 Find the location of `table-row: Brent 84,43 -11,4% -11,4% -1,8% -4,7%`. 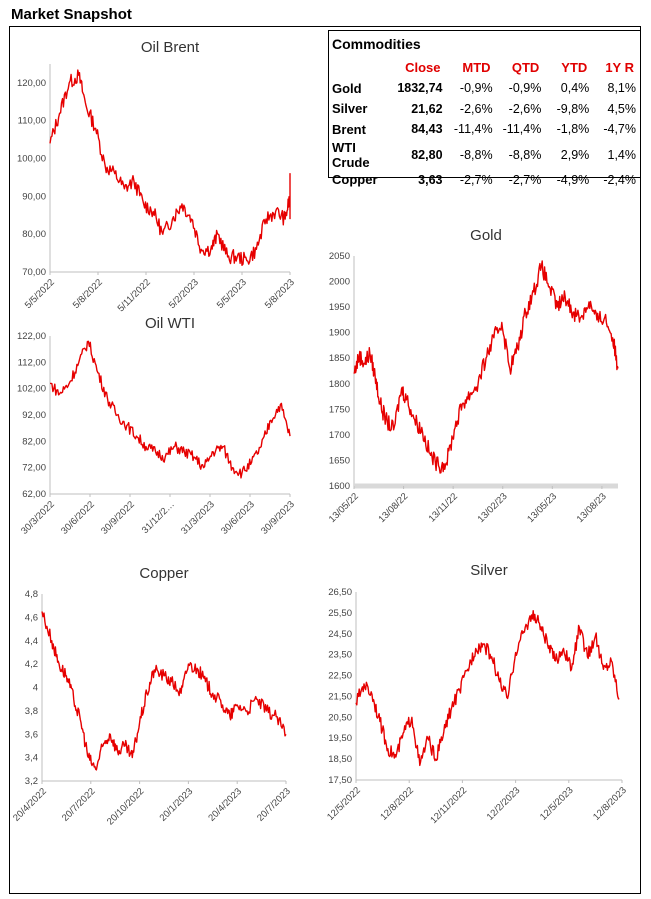

table-row: Brent 84,43 -11,4% -11,4% -1,8% -4,7% is located at coordinates (484, 129).